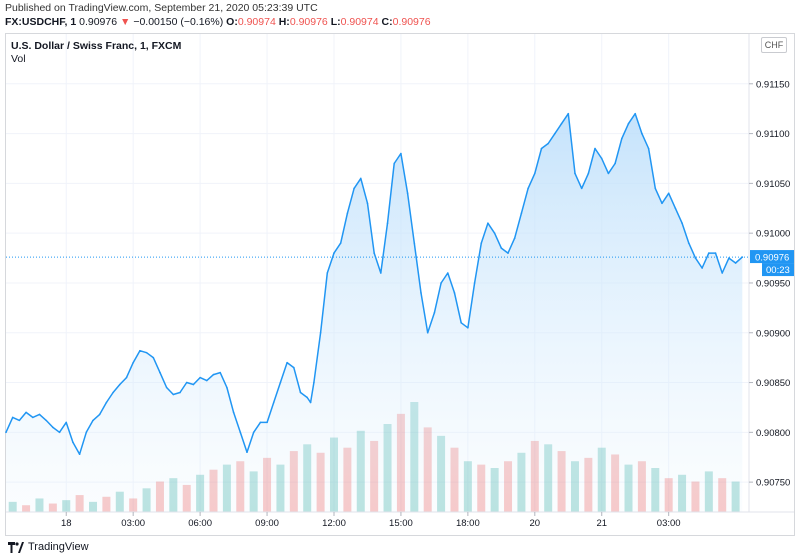 The image size is (800, 559). What do you see at coordinates (773, 84) in the screenshot?
I see `y-tick-label: 0.91150` at bounding box center [773, 84].